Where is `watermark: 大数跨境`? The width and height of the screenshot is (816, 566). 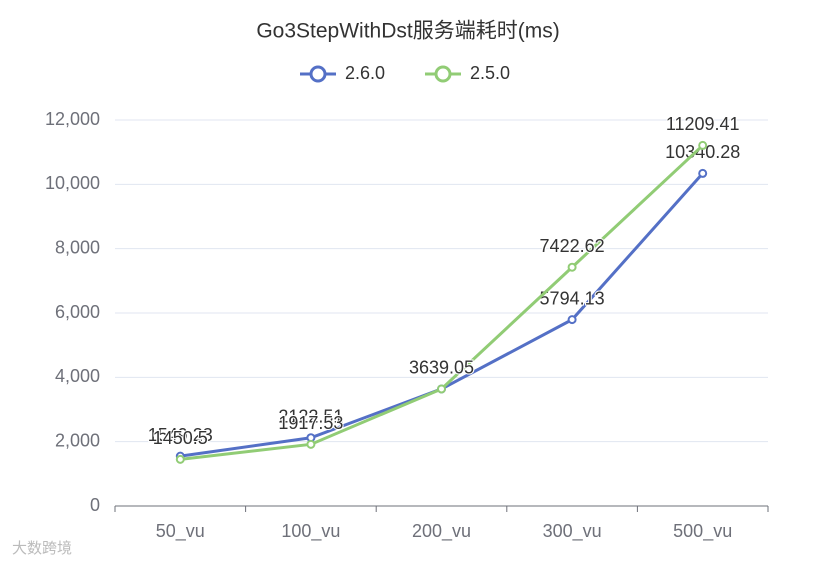
watermark: 大数跨境 is located at coordinates (42, 548).